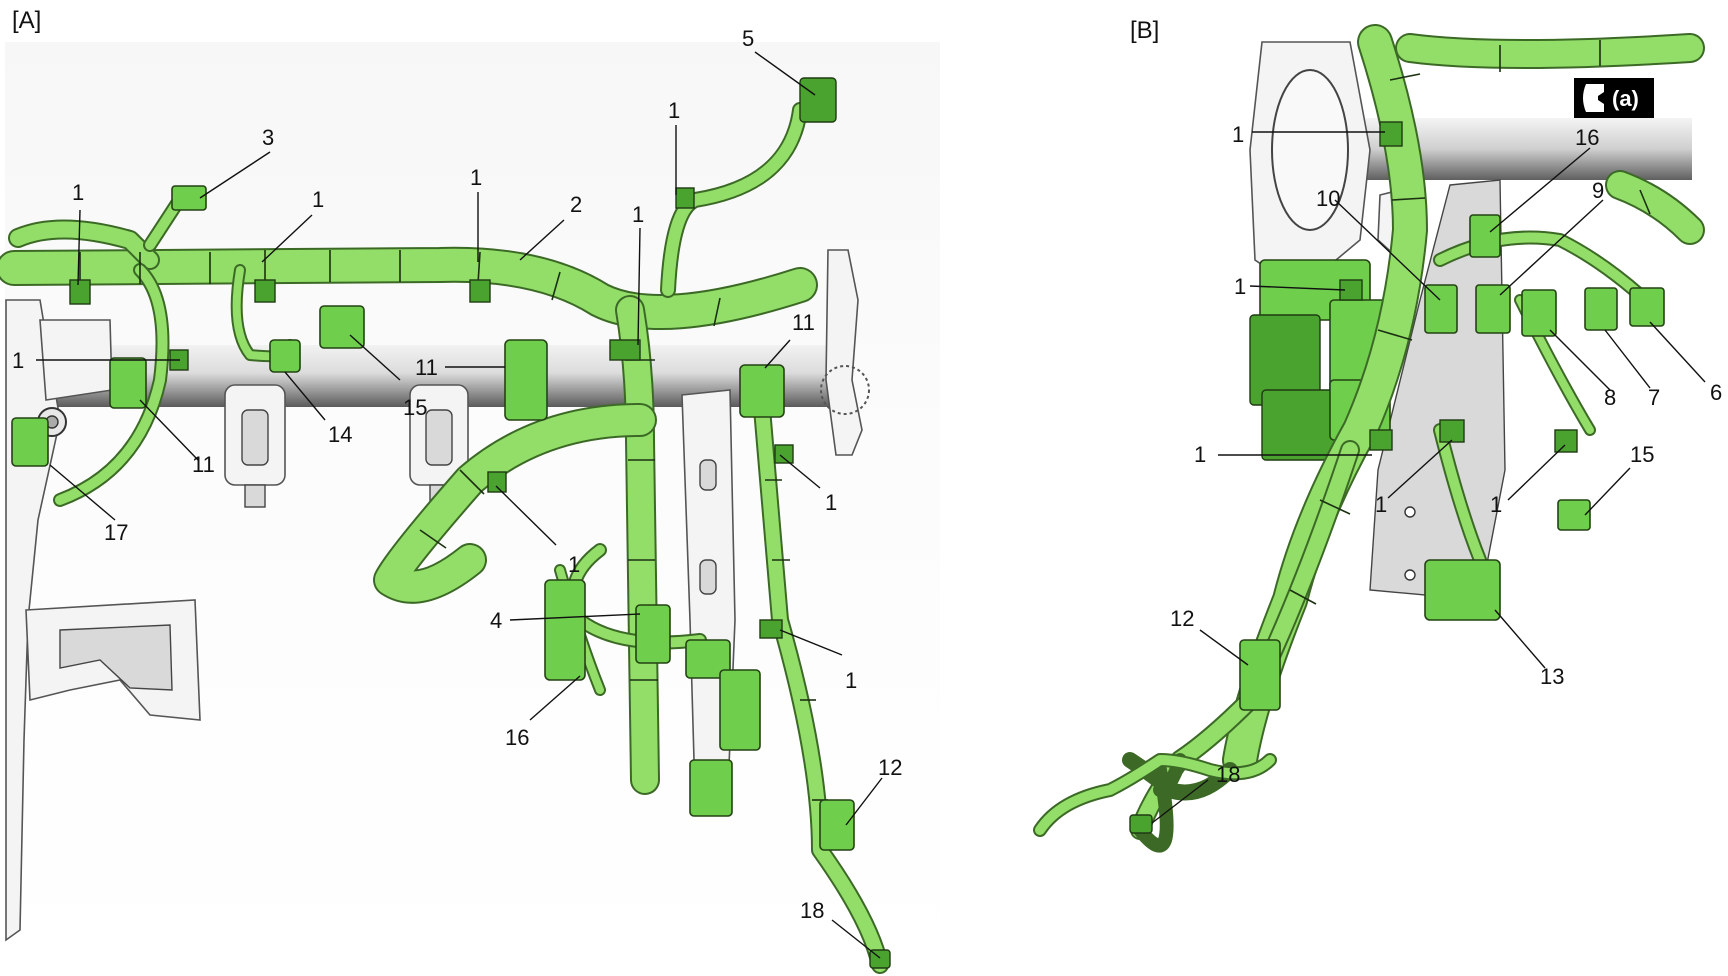 The image size is (1728, 976). What do you see at coordinates (1593, 98) in the screenshot?
I see `wrench-icon` at bounding box center [1593, 98].